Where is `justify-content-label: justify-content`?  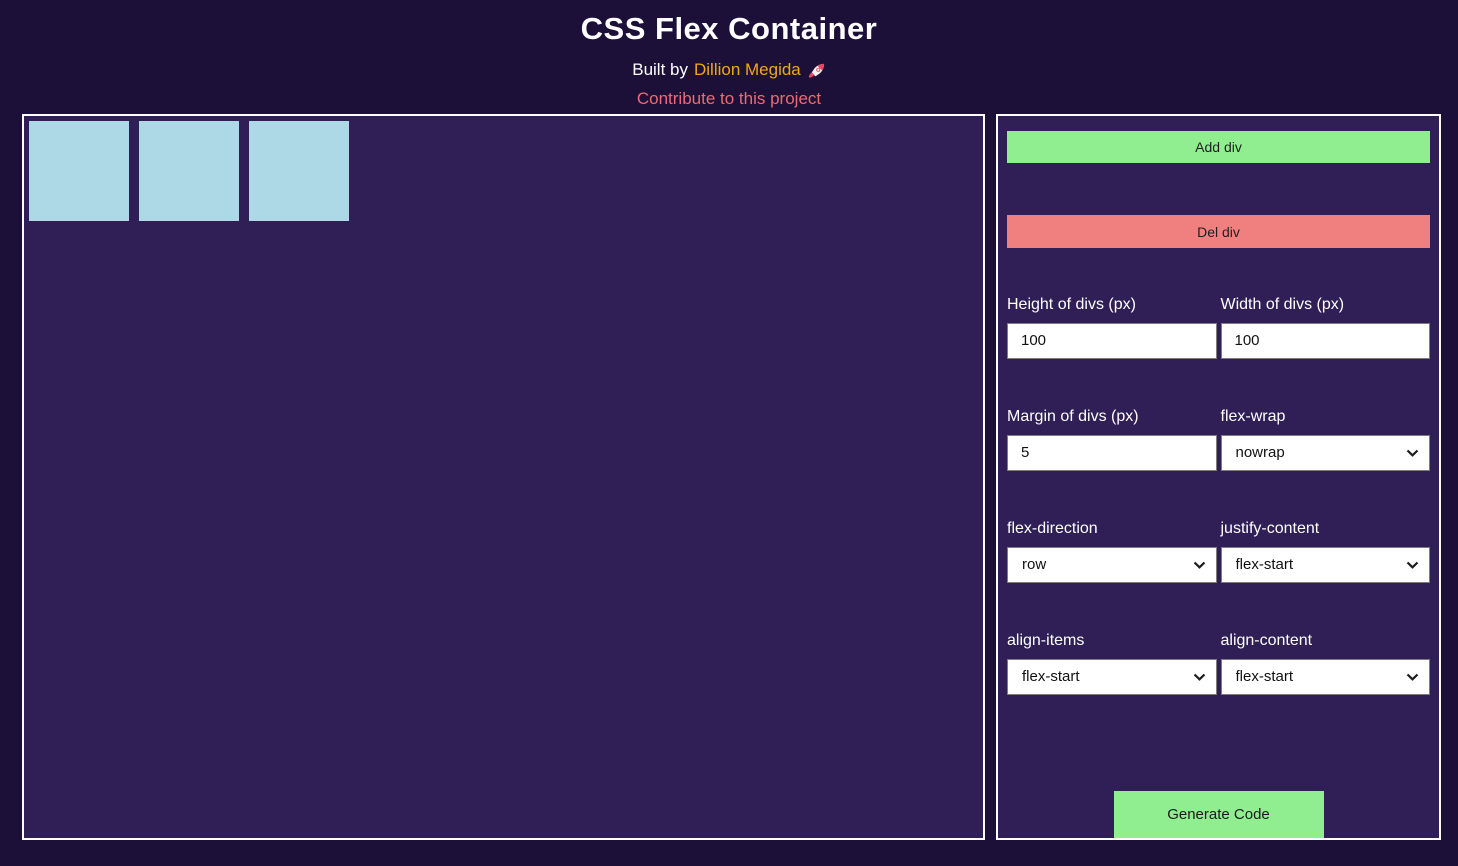
justify-content-label: justify-content is located at coordinates (1270, 528).